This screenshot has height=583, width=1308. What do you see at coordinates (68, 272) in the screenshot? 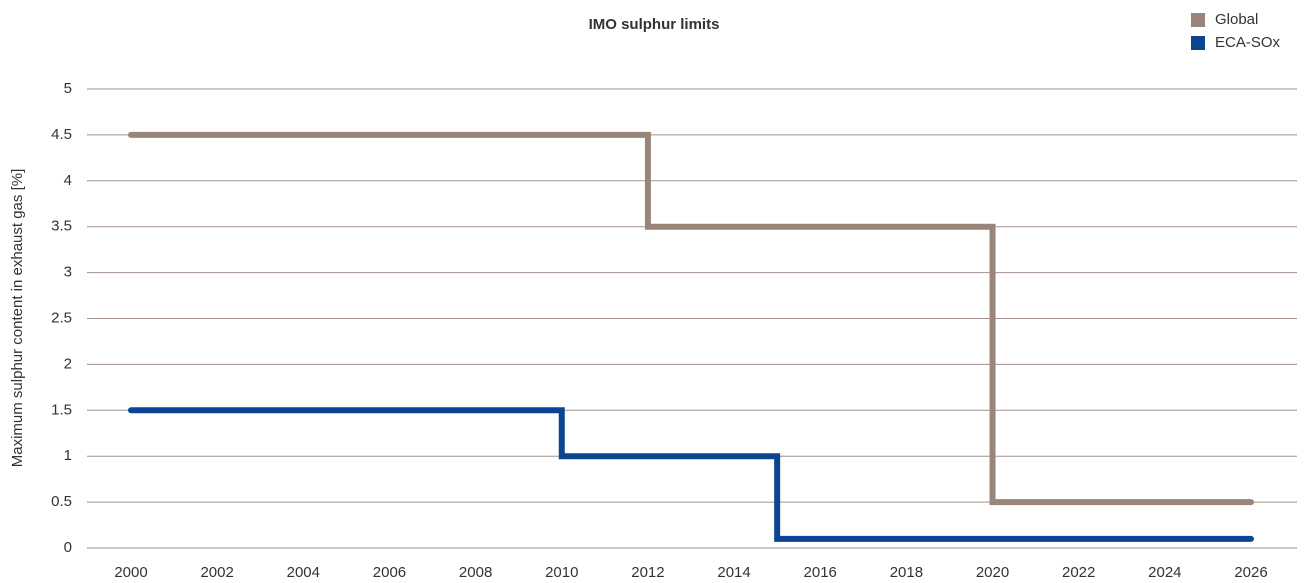
I see `y-tick-label: 3` at bounding box center [68, 272].